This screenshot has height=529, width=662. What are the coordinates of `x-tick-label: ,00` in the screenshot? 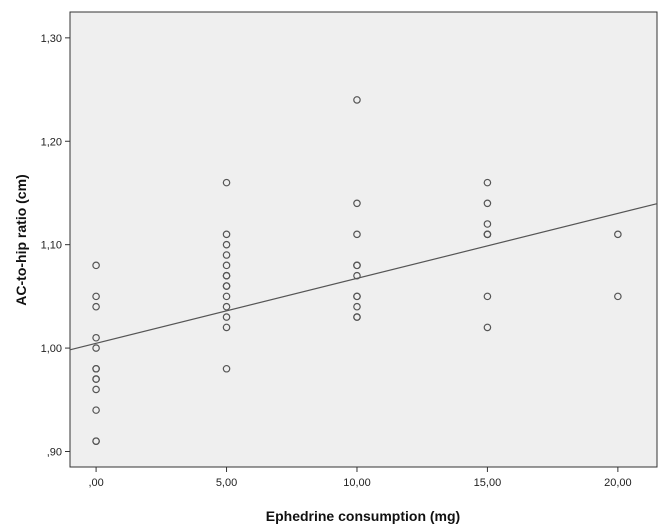 It's located at (95, 483).